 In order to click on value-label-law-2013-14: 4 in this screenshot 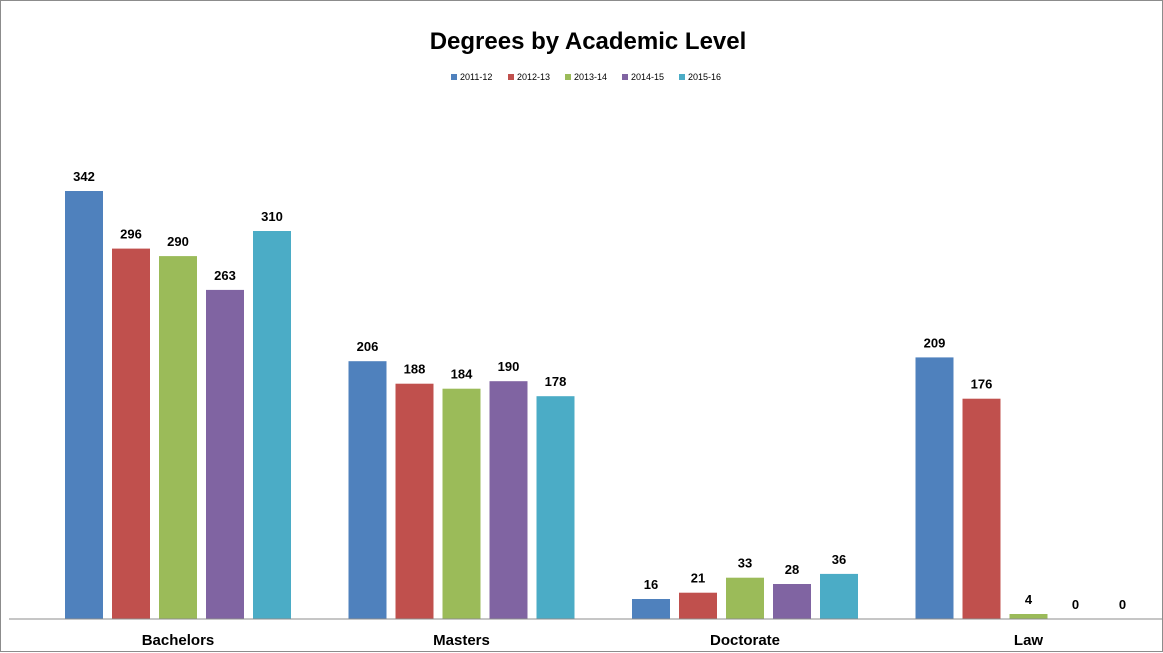, I will do `click(1029, 599)`.